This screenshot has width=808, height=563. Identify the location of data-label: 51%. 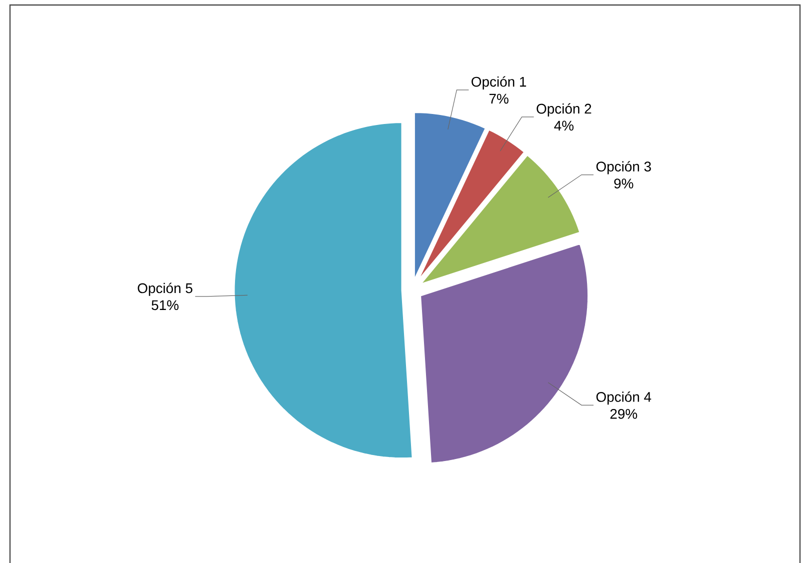
(165, 305).